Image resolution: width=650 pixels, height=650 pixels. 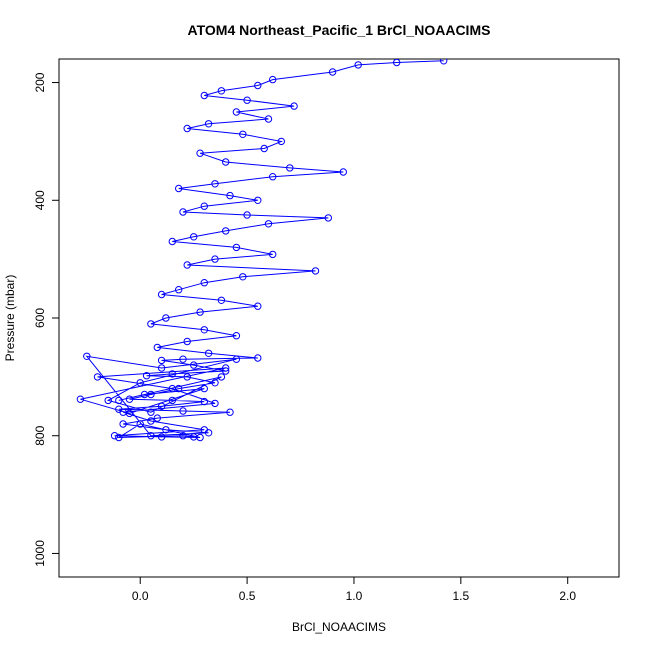 I want to click on x-axis: 0.0 0.5 1.0 1.5 2.0, so click(x=354, y=589).